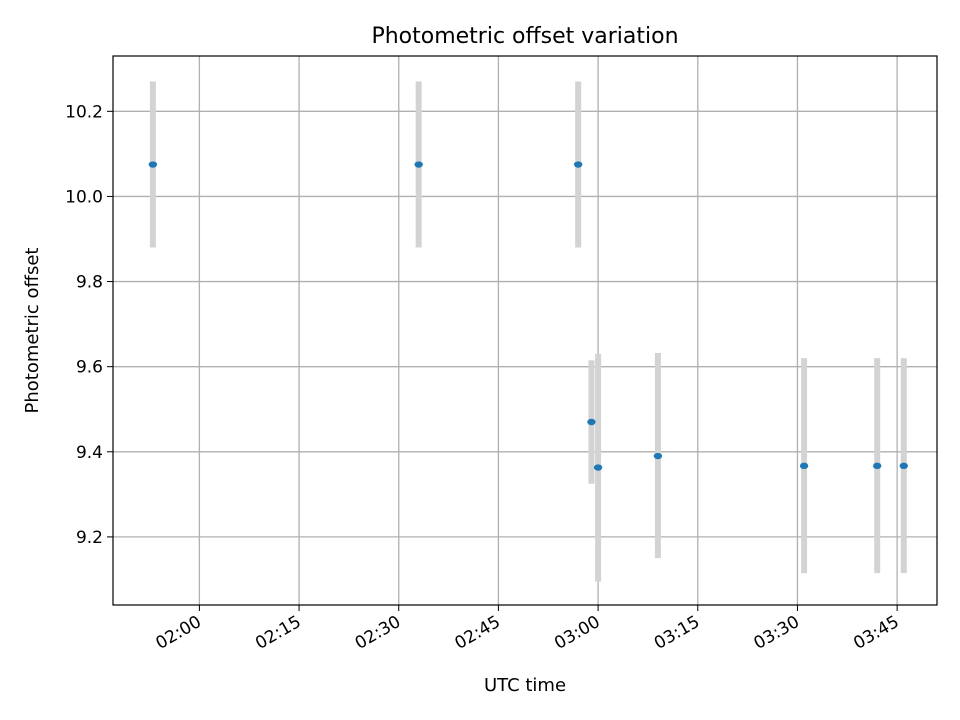 Image resolution: width=960 pixels, height=720 pixels. I want to click on x-tick-label: 03:00, so click(577, 633).